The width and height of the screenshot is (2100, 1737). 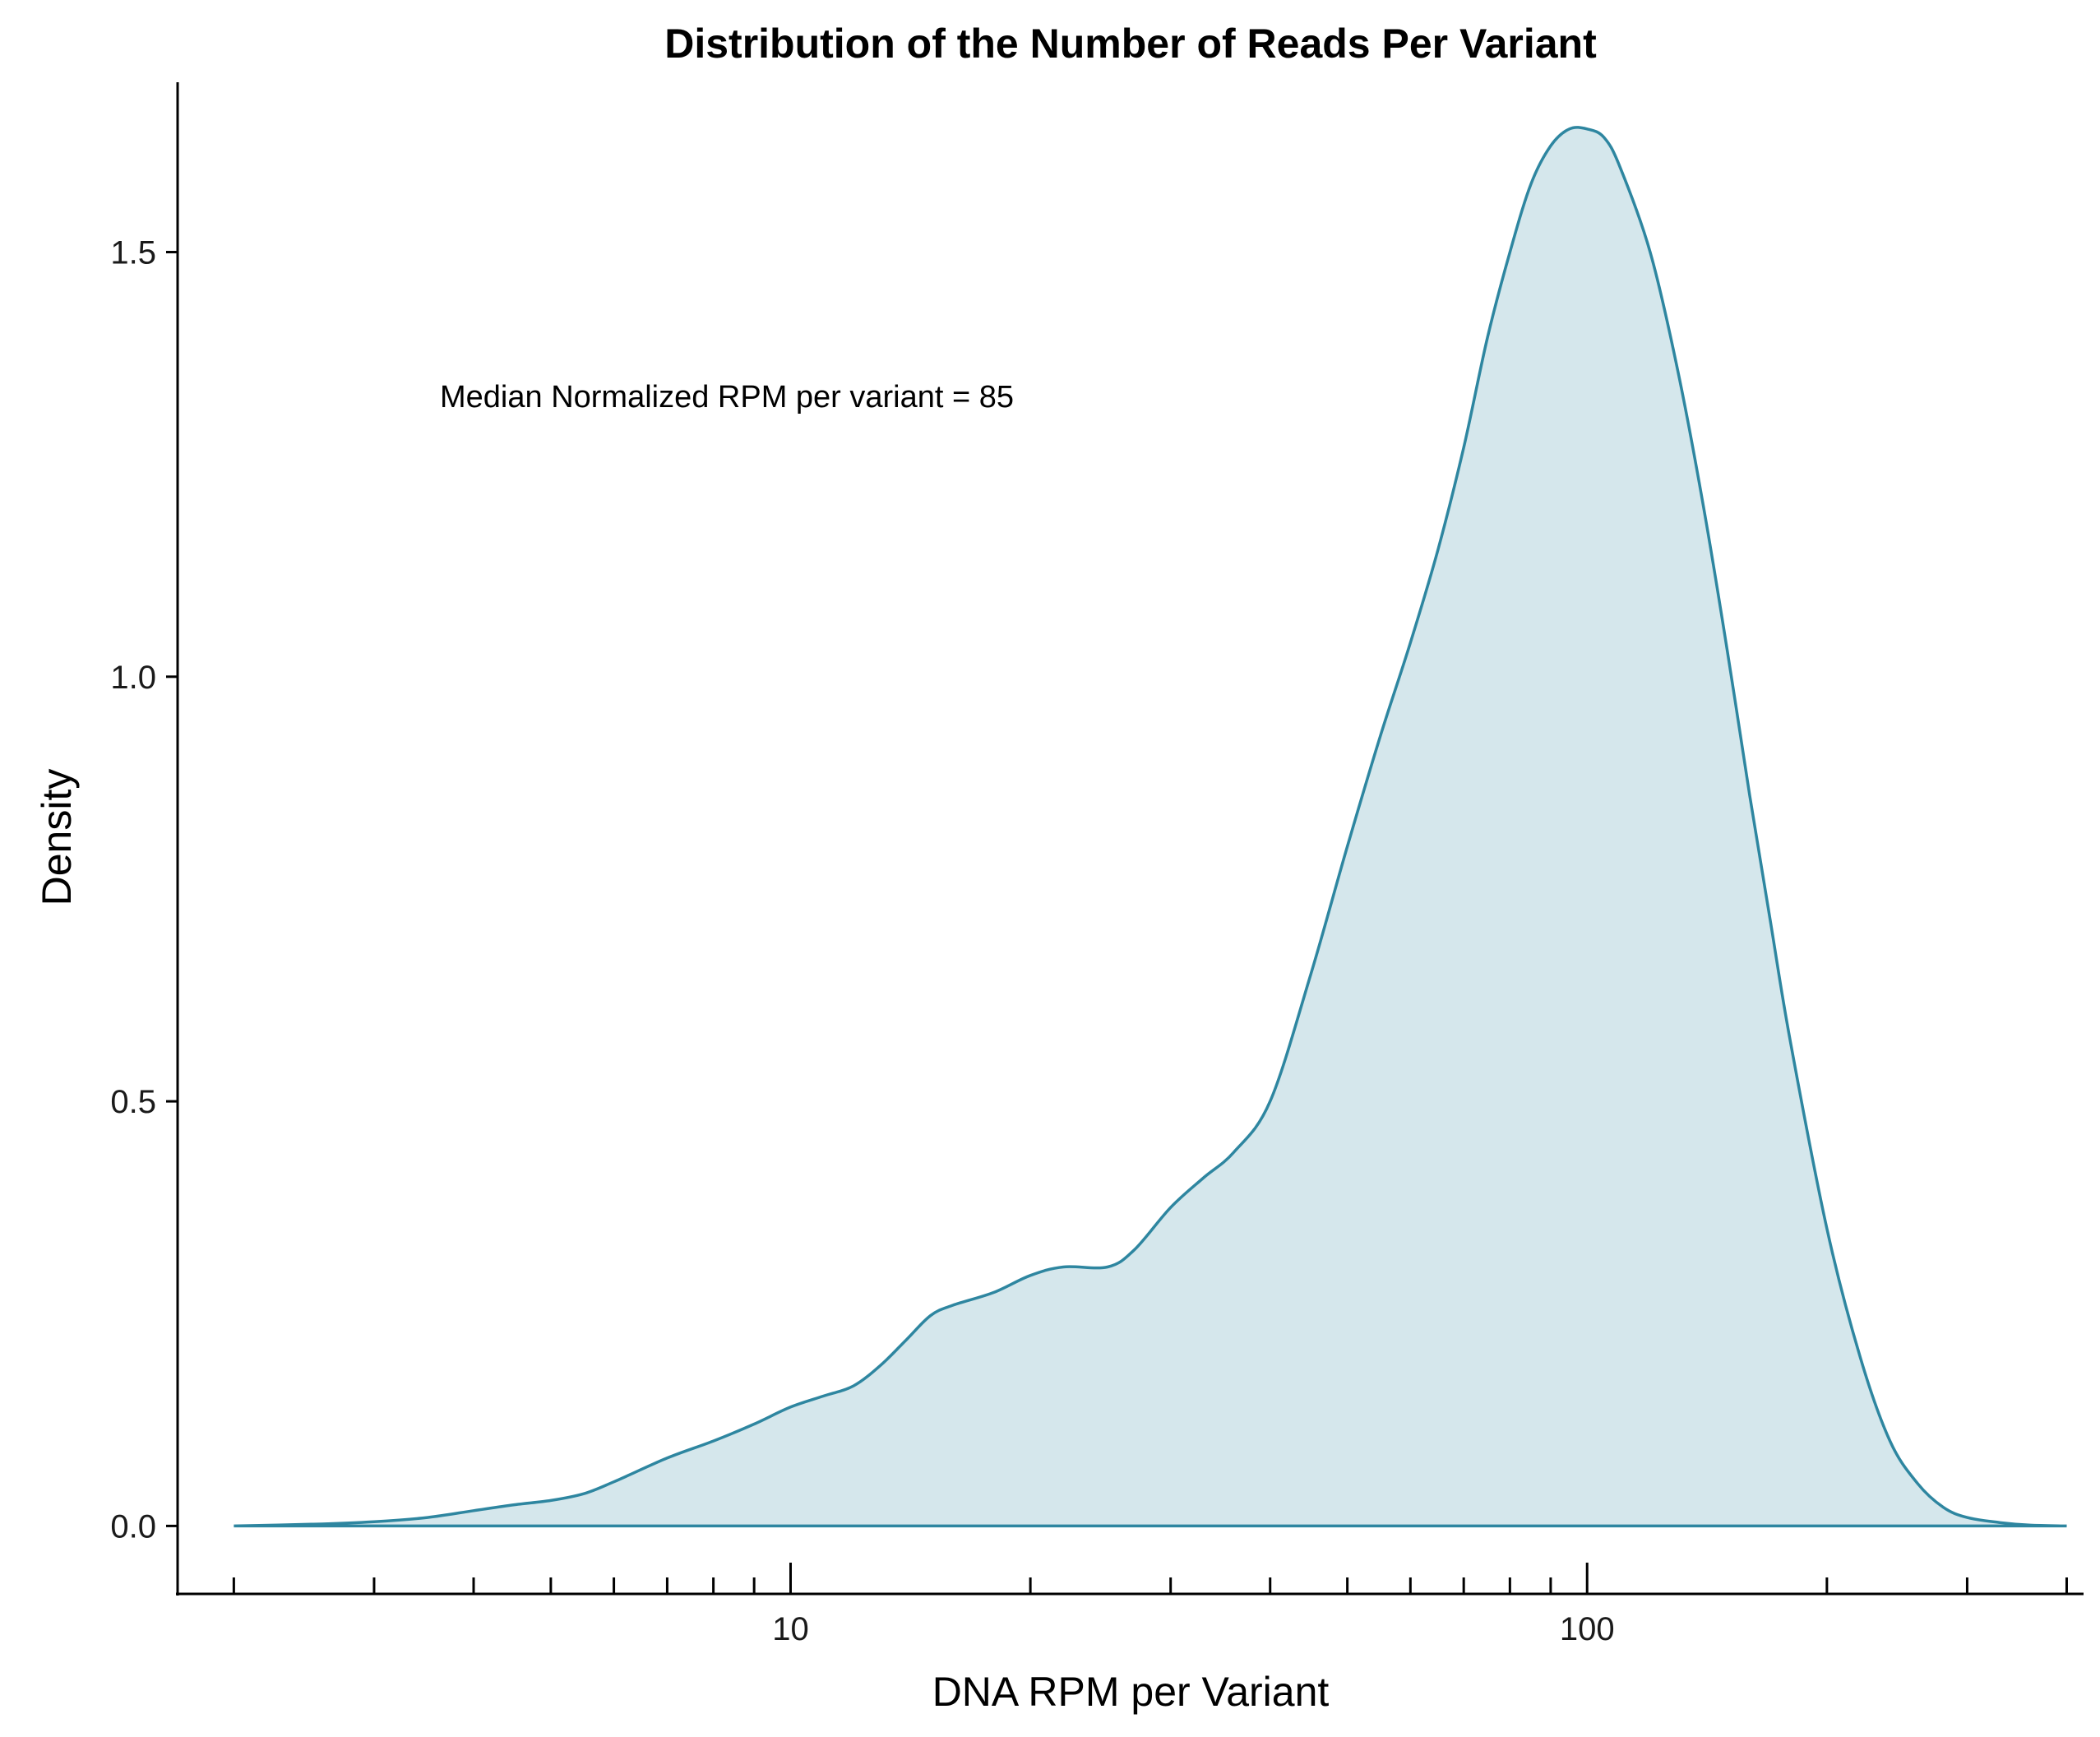 I want to click on y-tick-label: 1.0, so click(x=133, y=678).